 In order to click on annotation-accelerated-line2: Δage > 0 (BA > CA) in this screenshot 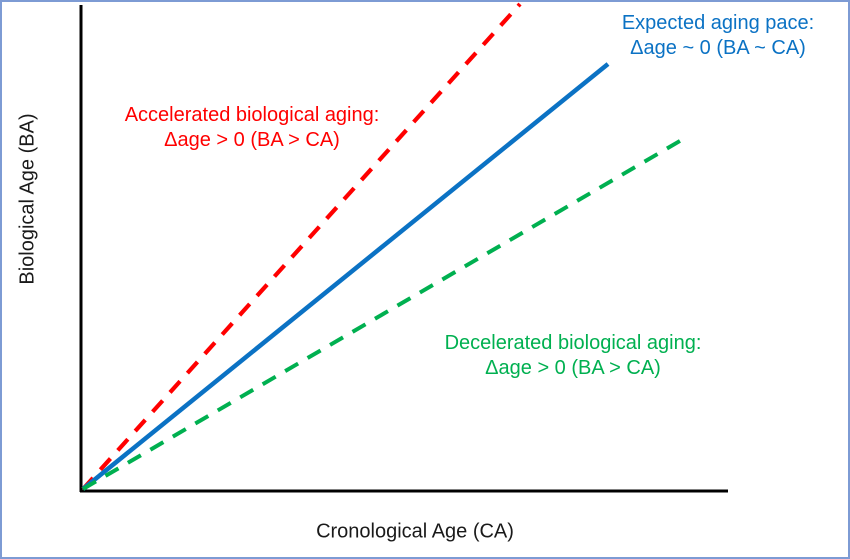, I will do `click(252, 140)`.